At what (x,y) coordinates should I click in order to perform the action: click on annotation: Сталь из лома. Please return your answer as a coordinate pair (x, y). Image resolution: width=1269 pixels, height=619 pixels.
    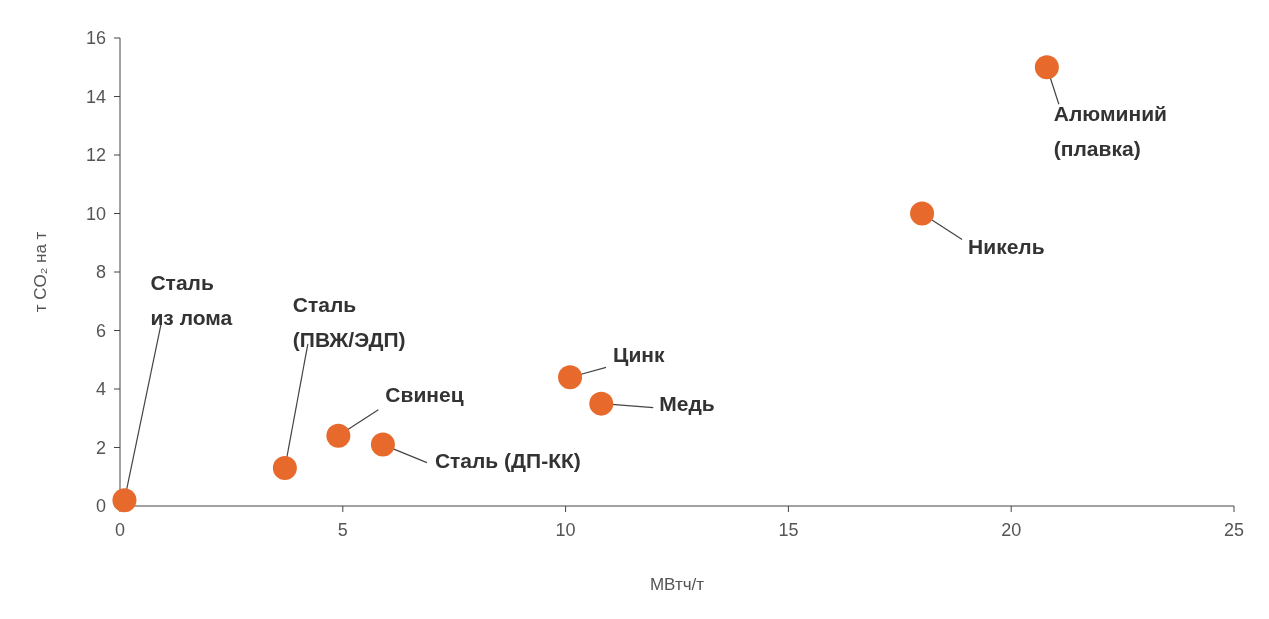
    Looking at the image, I should click on (191, 300).